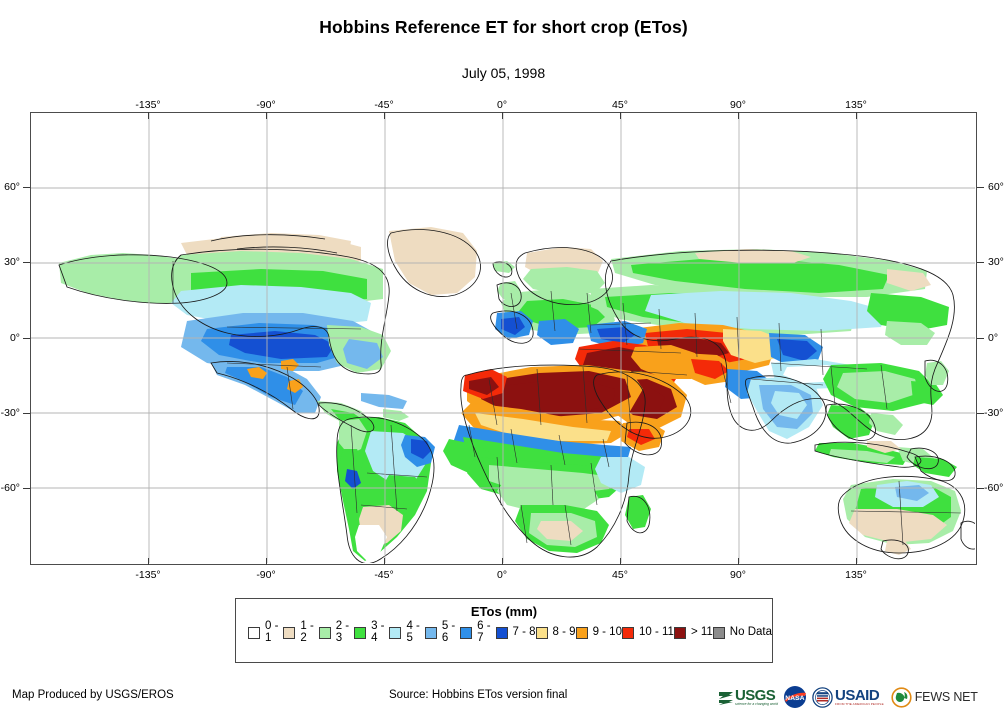 The image size is (1007, 720). Describe the element at coordinates (93, 695) in the screenshot. I see `footer-producer: Map Produced by USGS/EROS` at that location.